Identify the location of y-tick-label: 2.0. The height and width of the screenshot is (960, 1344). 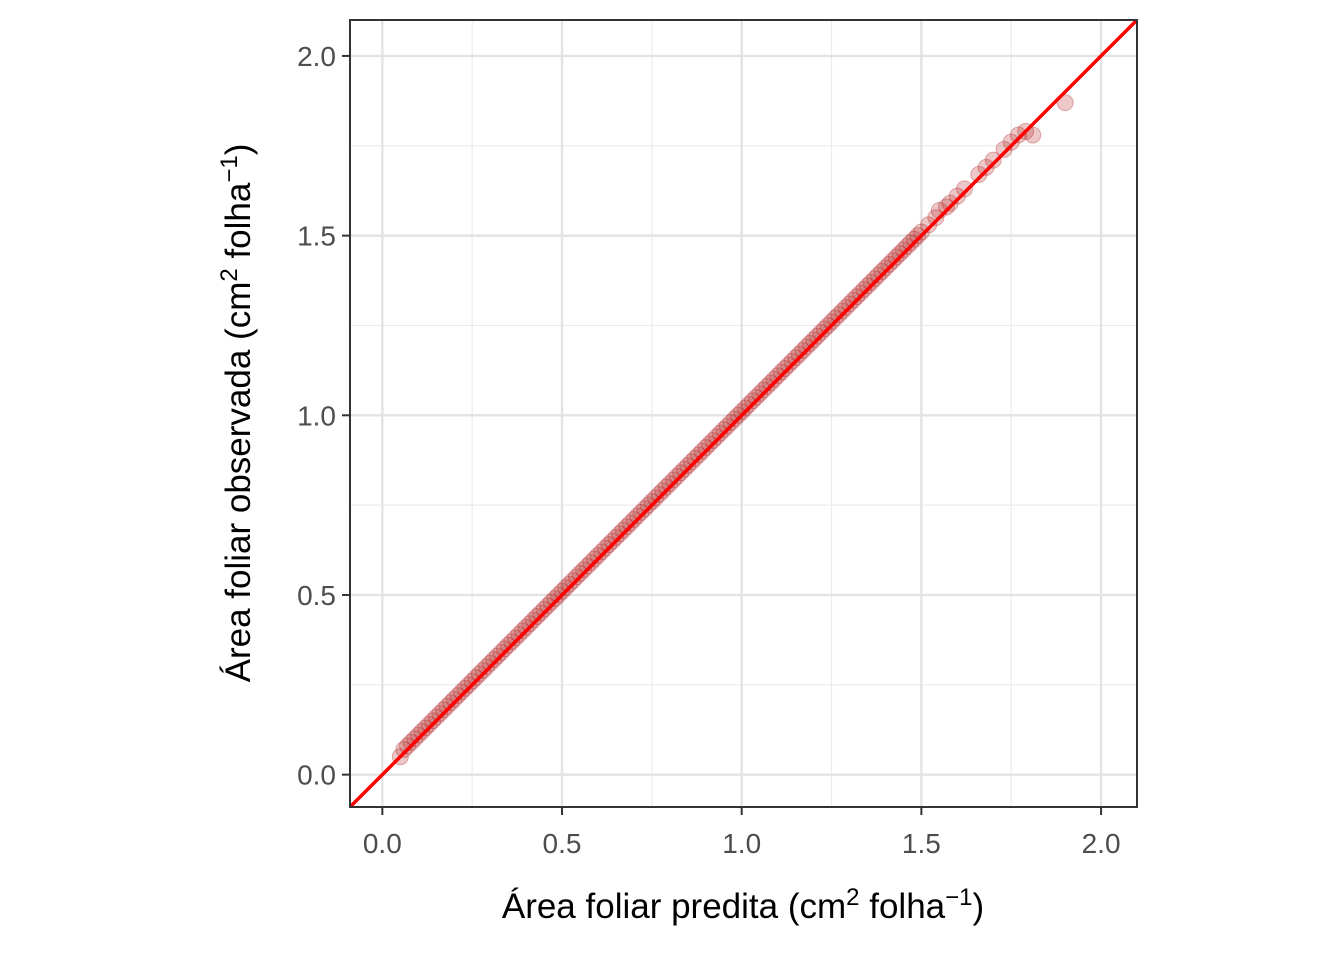
(316, 56).